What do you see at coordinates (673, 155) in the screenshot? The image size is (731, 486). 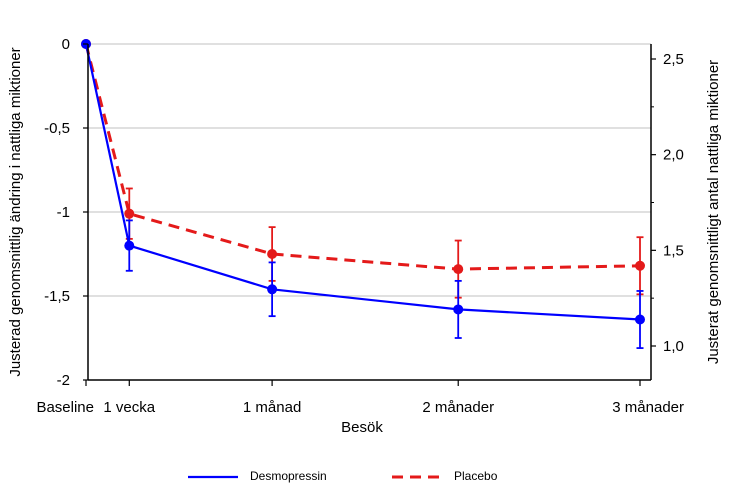 I see `right-y-tick-label: 2,0` at bounding box center [673, 155].